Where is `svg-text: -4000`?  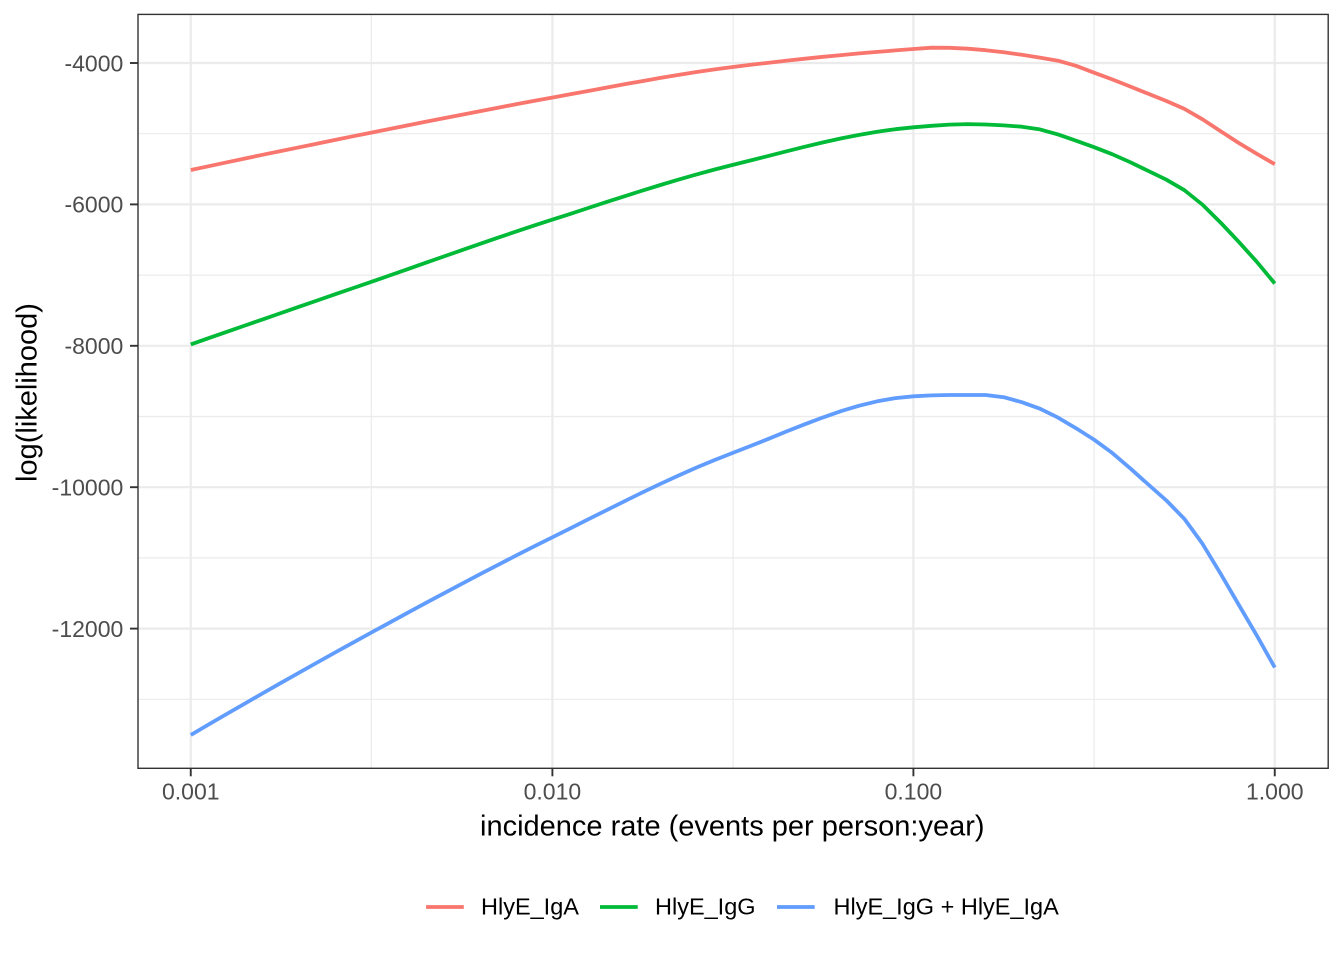
svg-text: -4000 is located at coordinates (93, 63).